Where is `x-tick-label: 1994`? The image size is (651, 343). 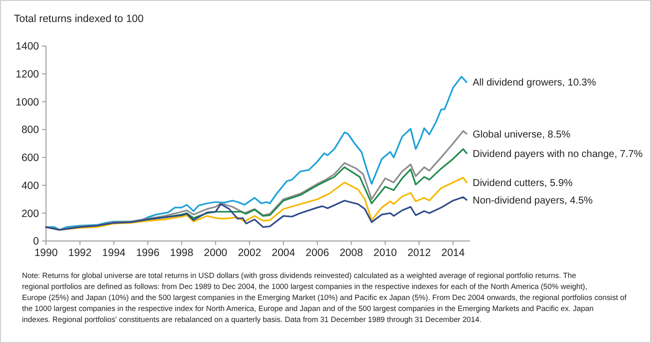
x-tick-label: 1994 is located at coordinates (114, 253).